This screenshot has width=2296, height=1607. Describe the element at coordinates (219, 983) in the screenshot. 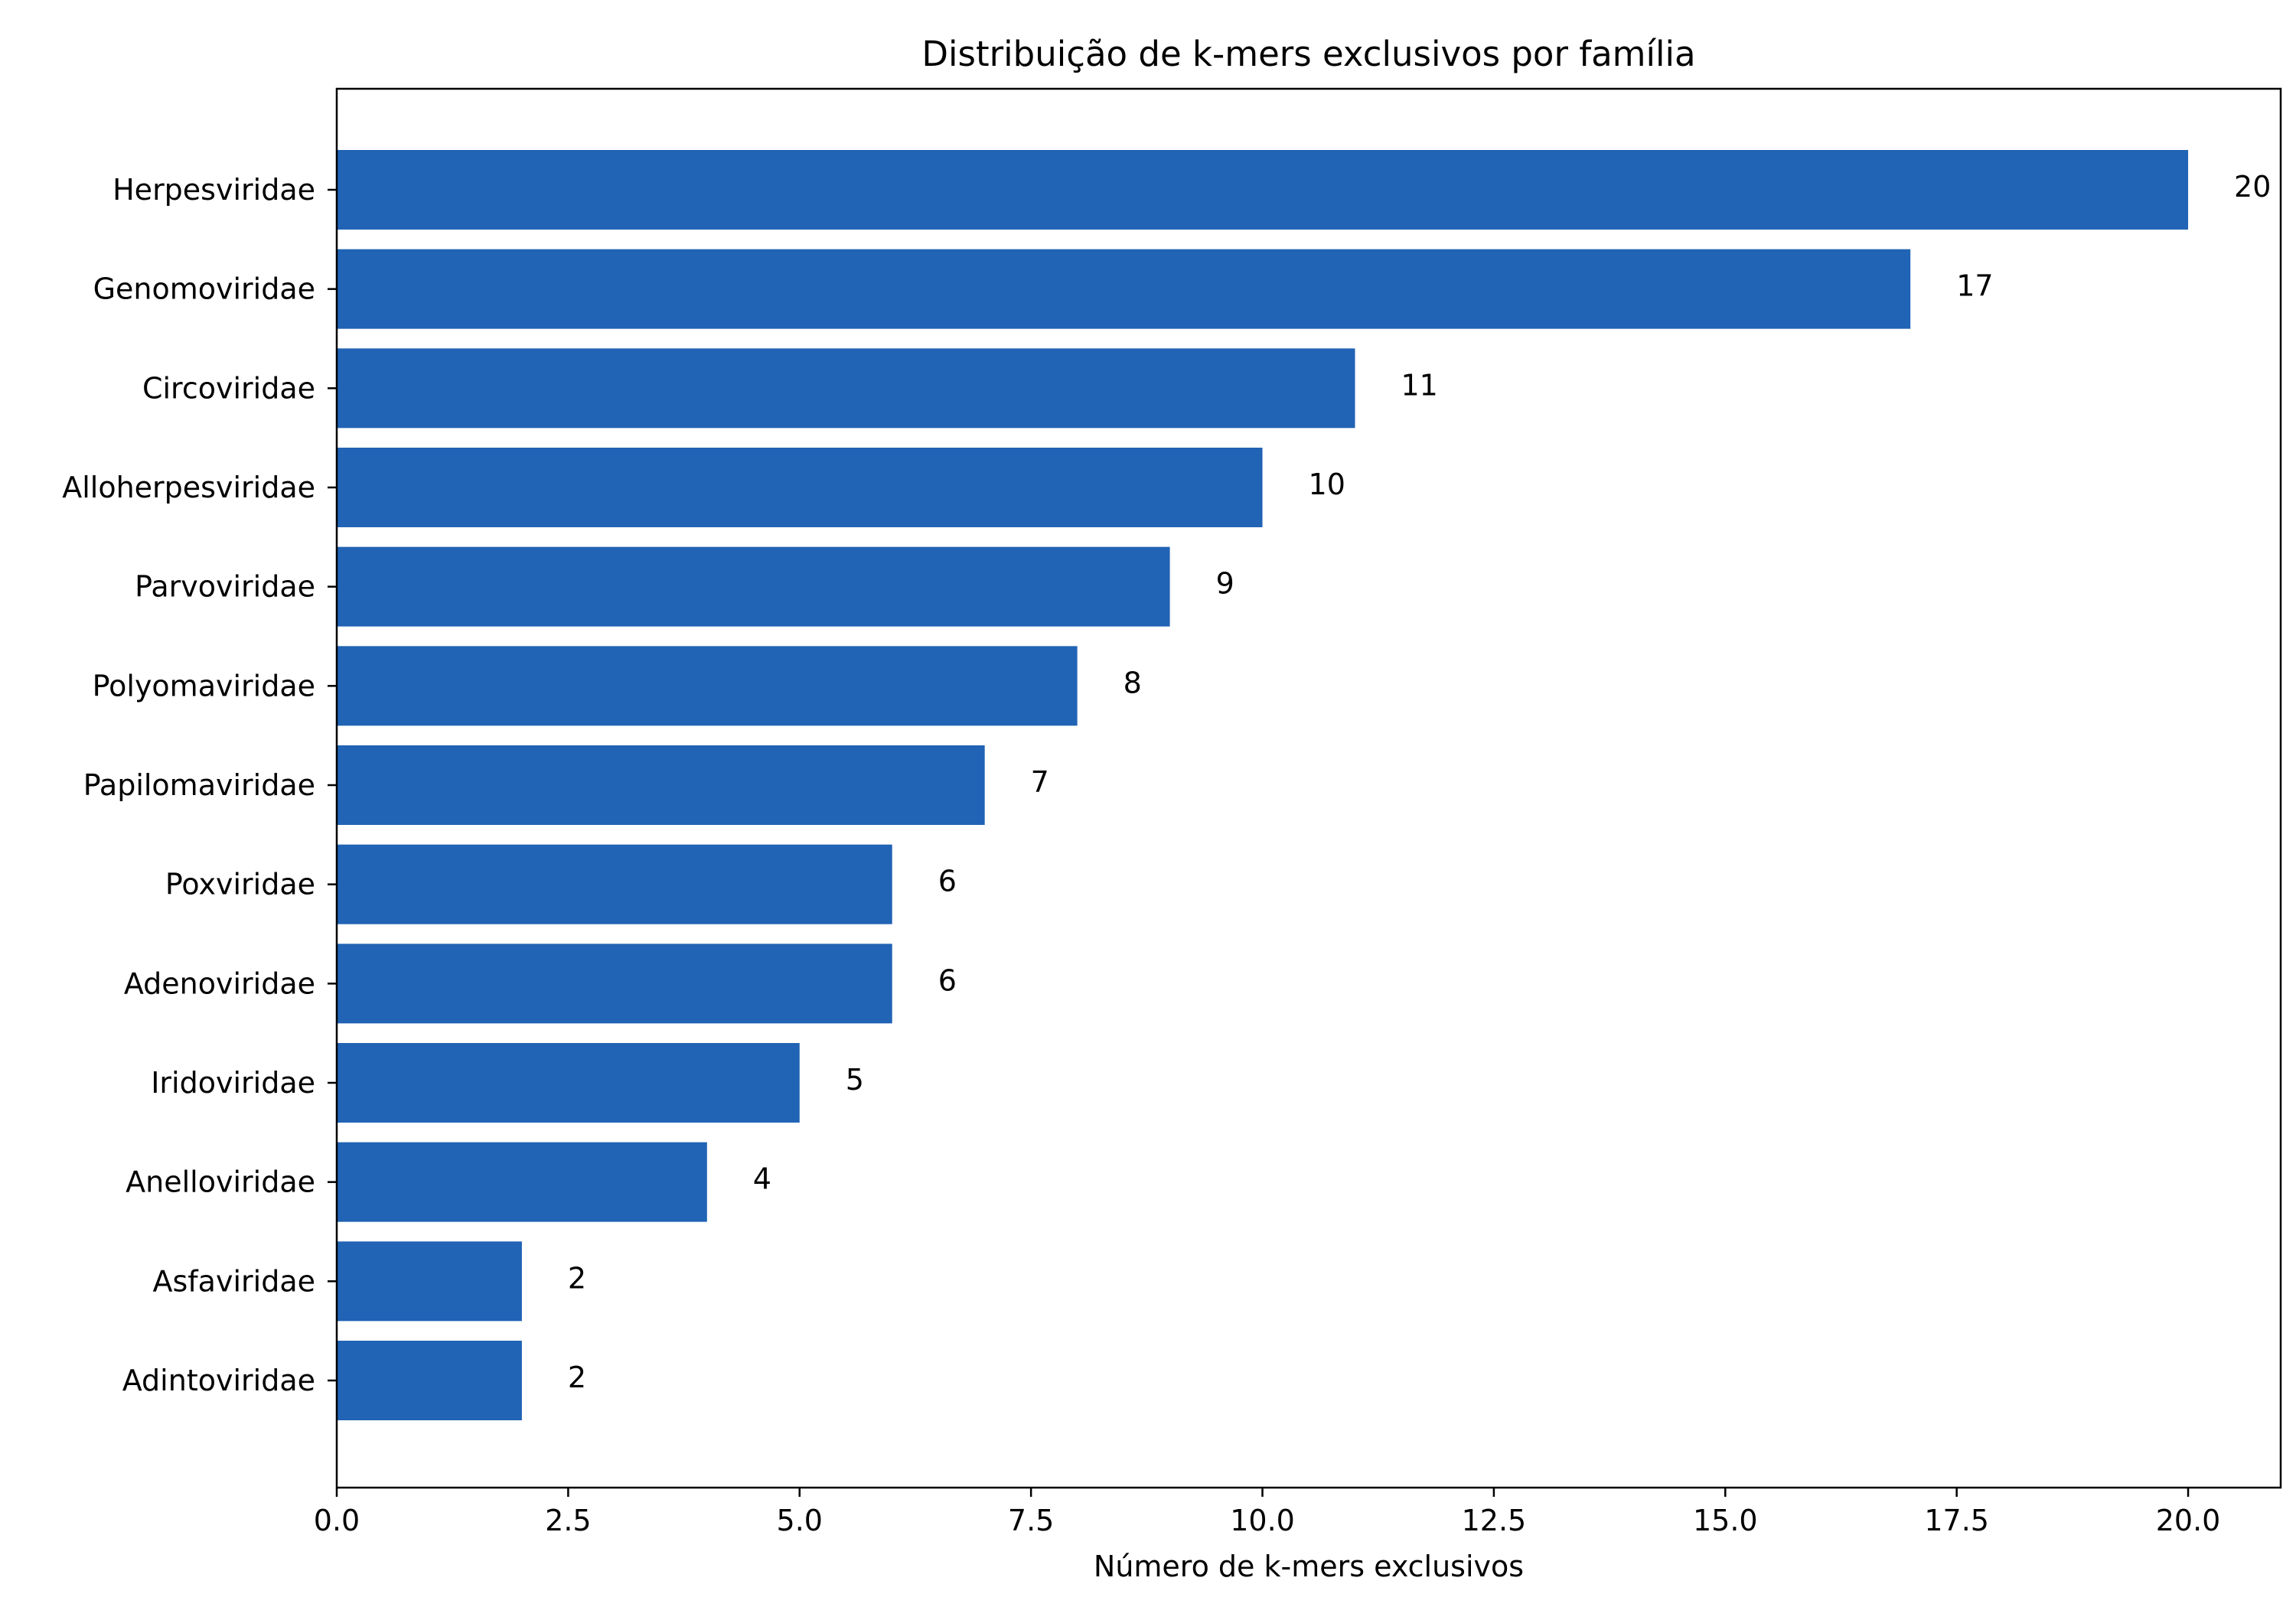

I see `category-label-adenoviridae: Adenoviridae` at that location.